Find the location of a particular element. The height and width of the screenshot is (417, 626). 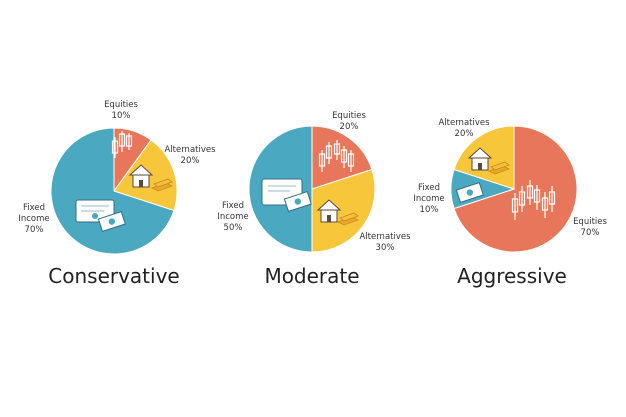

label-alternatives-value: 30% is located at coordinates (385, 248).